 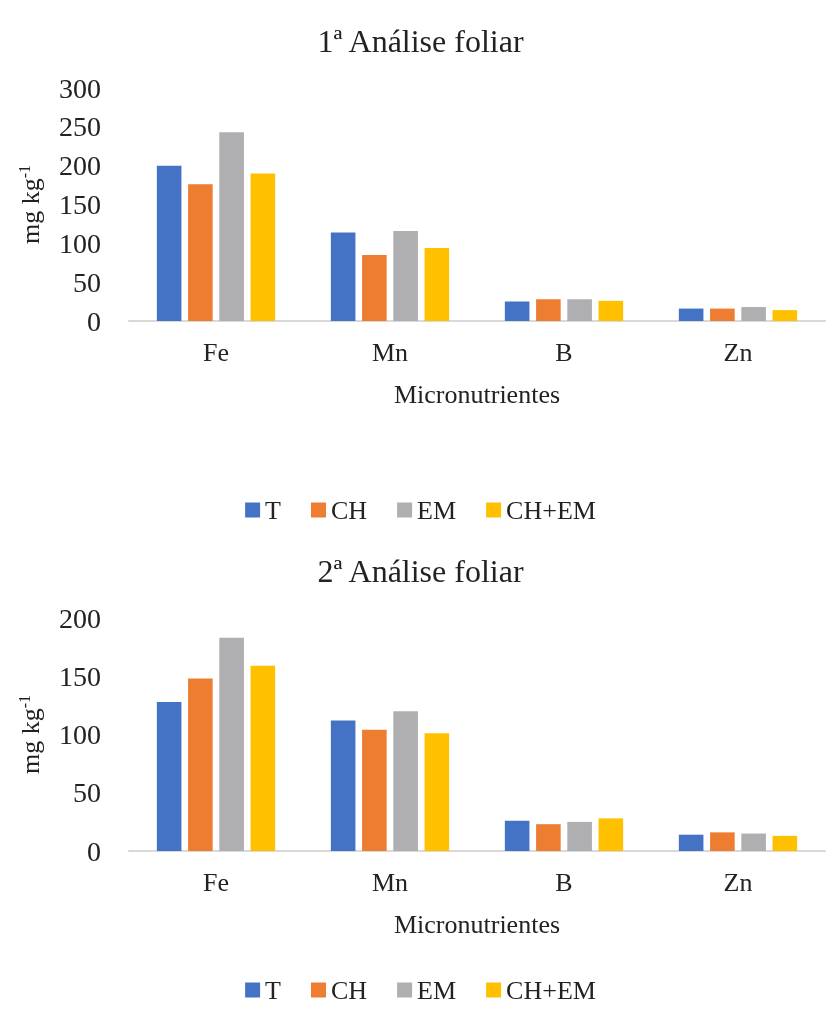 What do you see at coordinates (420, 571) in the screenshot?
I see `chart-title: 2ª Análise foliar` at bounding box center [420, 571].